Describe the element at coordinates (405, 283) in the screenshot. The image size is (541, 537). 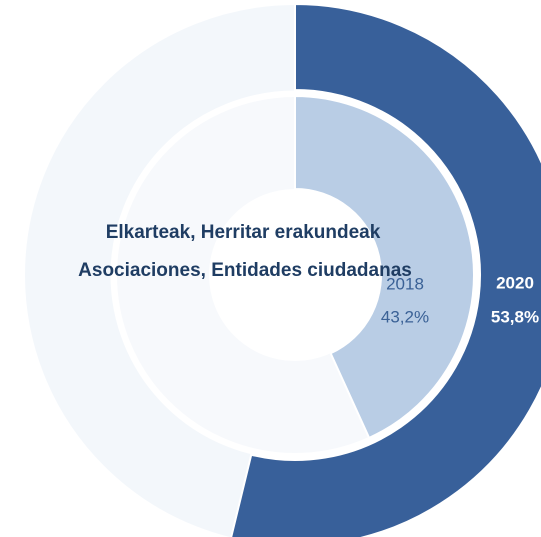
I see `series-label: 2018` at that location.